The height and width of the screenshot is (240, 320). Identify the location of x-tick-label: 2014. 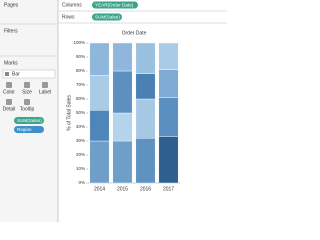
(99, 189).